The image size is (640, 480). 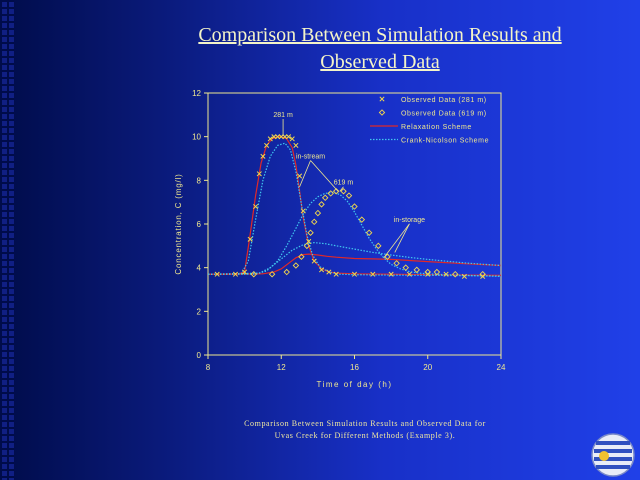 I want to click on annotation-label: in-storage, so click(x=409, y=220).